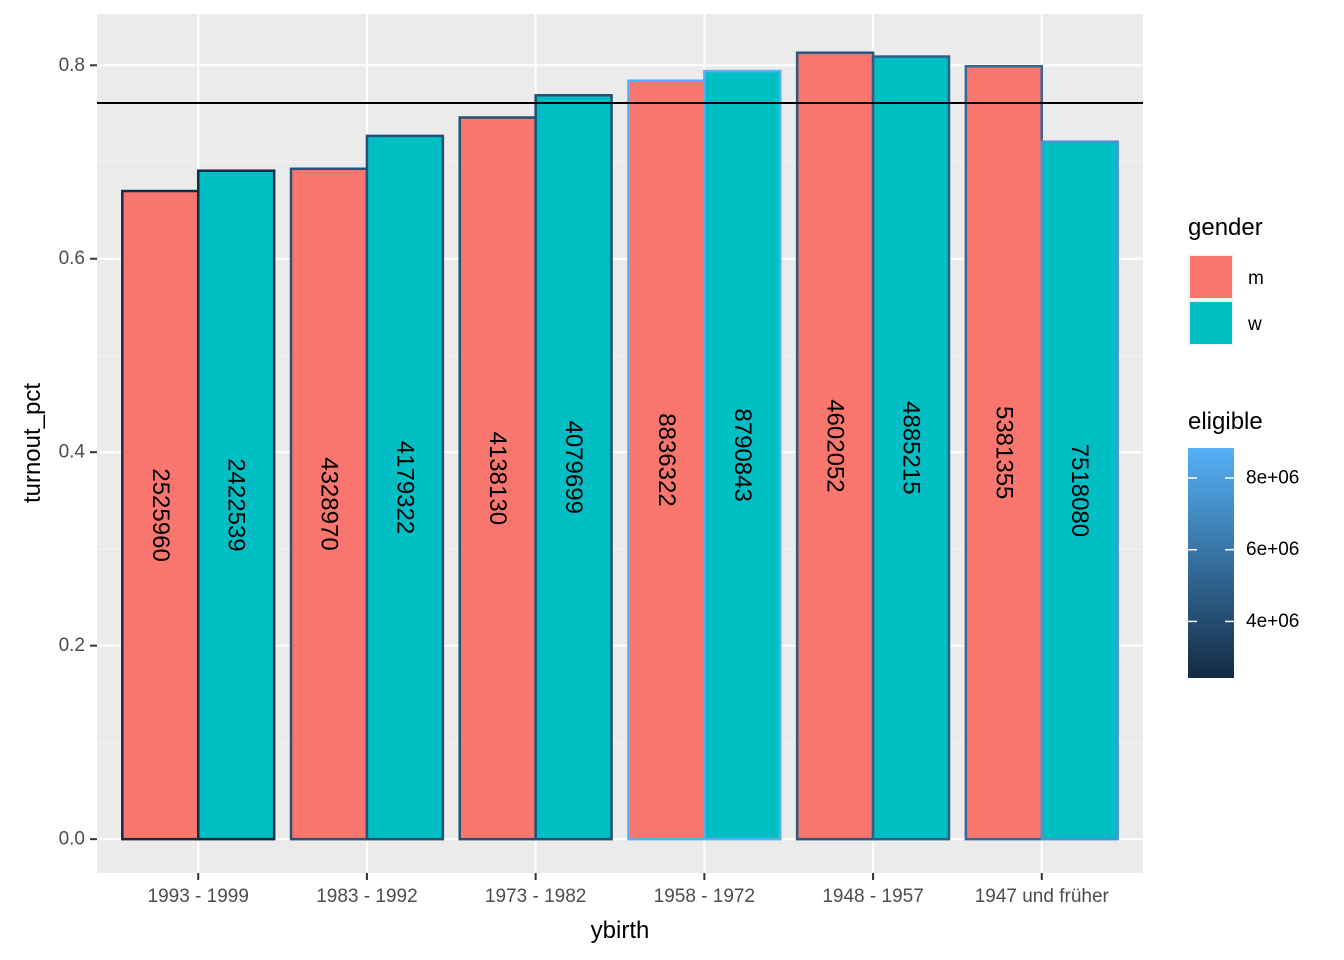  Describe the element at coordinates (1211, 277) in the screenshot. I see `legend-swatch-m` at that location.